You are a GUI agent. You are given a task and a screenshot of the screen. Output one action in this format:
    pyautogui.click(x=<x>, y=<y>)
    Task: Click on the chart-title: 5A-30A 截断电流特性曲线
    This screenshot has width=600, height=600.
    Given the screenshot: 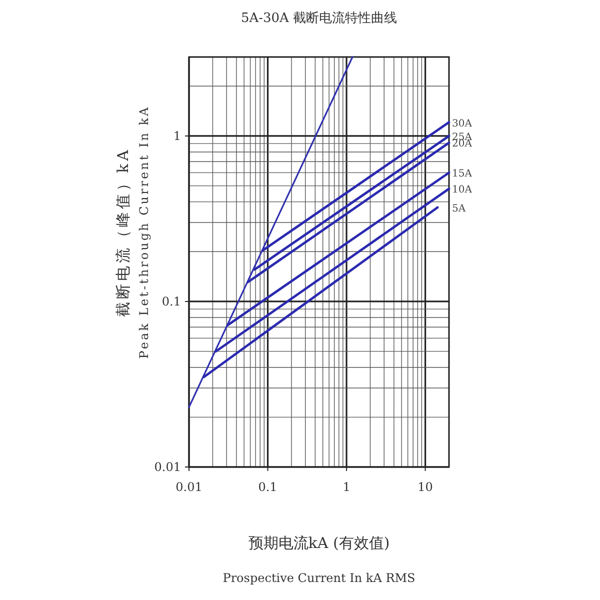 What is the action you would take?
    pyautogui.click(x=319, y=18)
    